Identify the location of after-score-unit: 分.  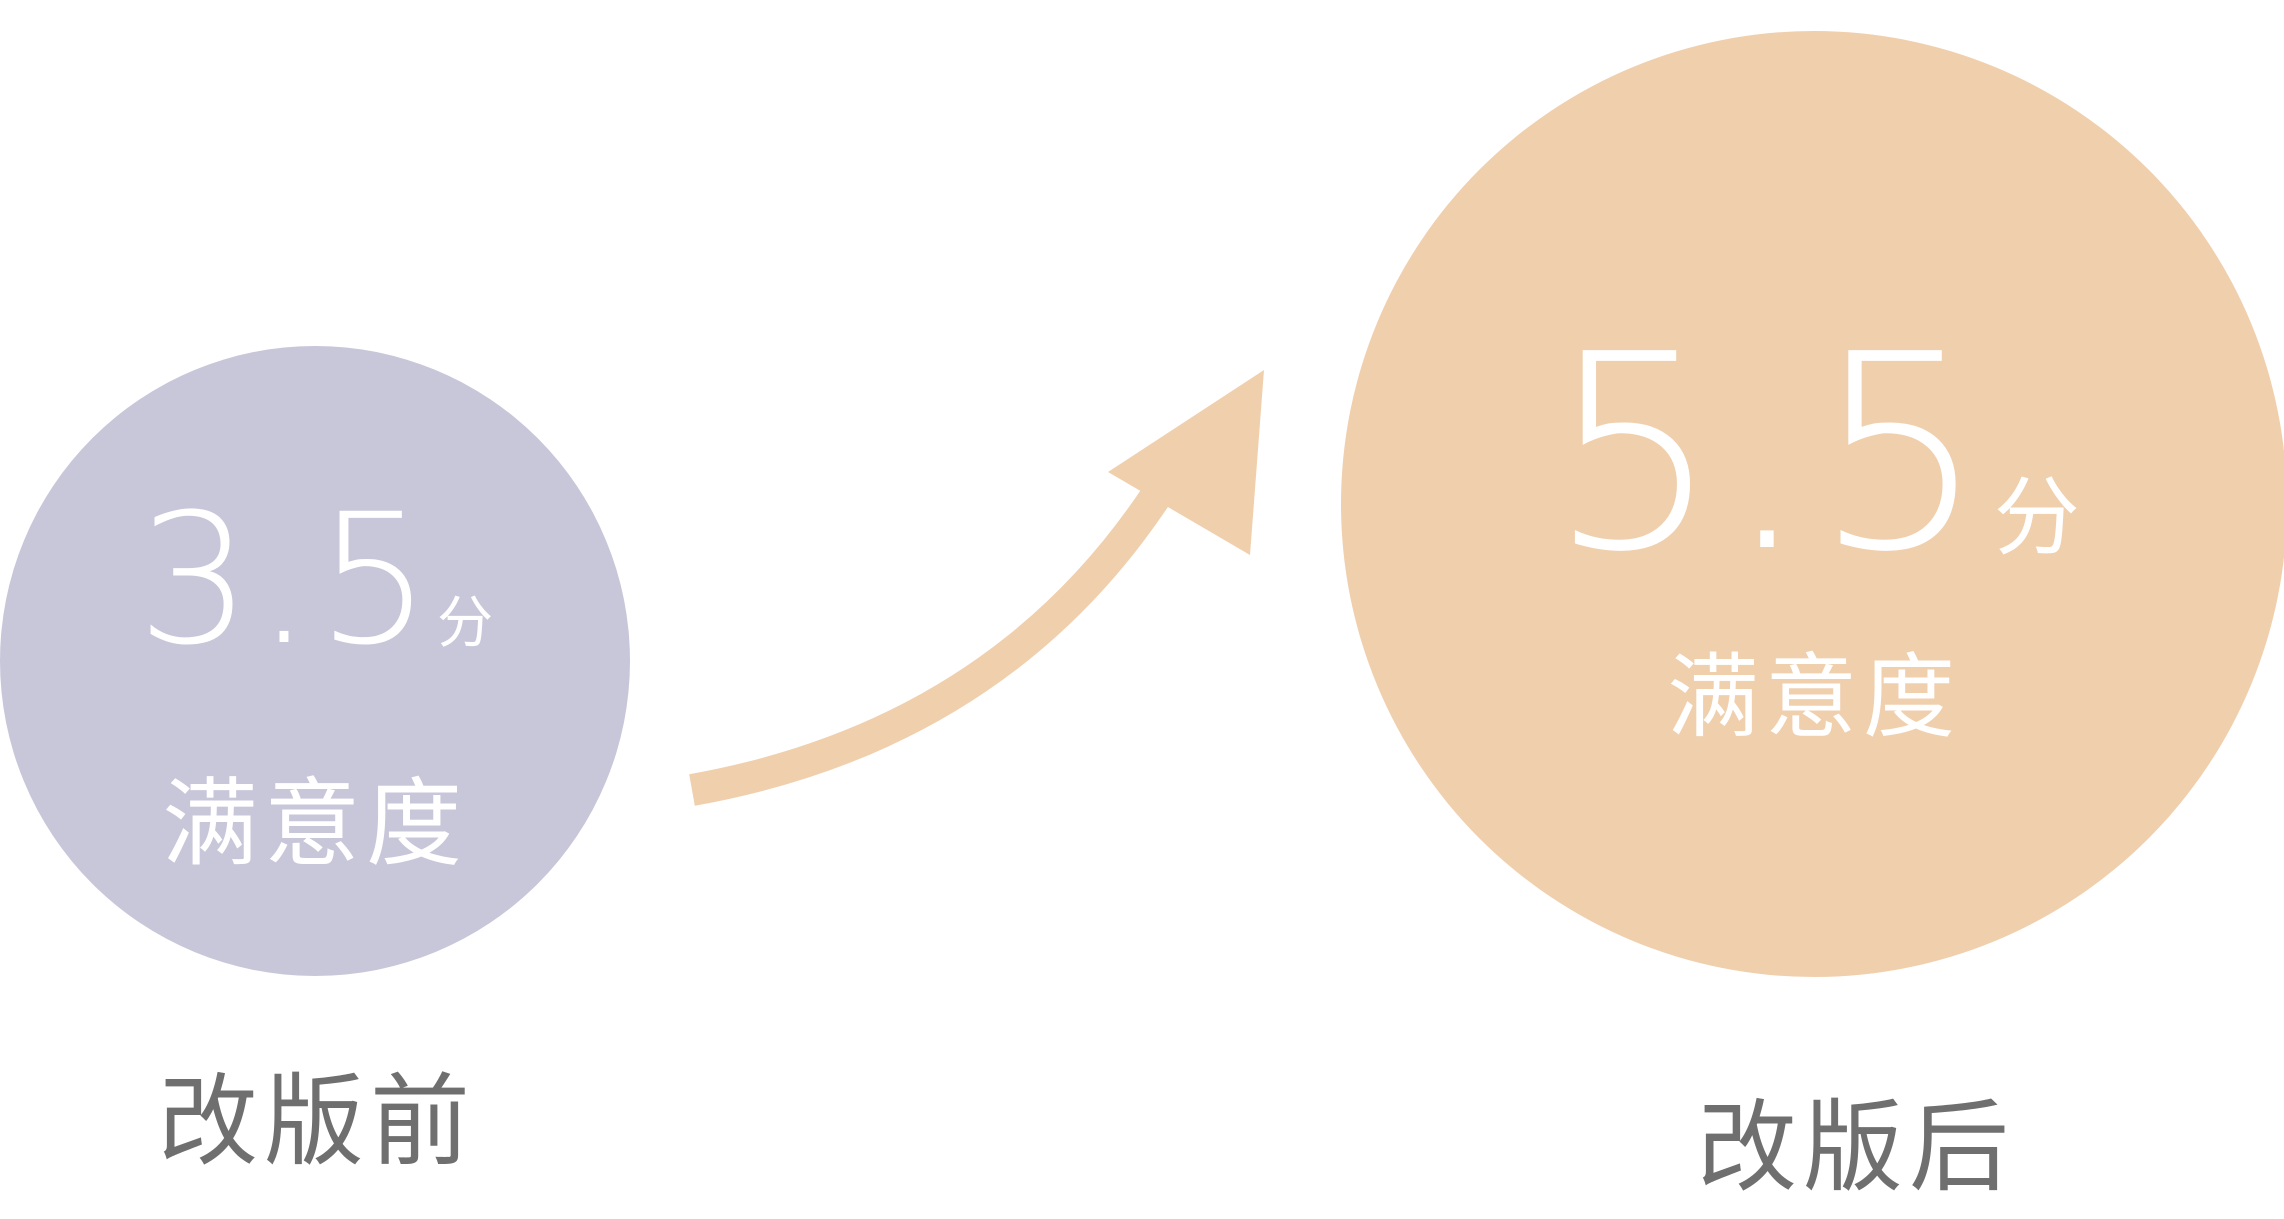
(2036, 518).